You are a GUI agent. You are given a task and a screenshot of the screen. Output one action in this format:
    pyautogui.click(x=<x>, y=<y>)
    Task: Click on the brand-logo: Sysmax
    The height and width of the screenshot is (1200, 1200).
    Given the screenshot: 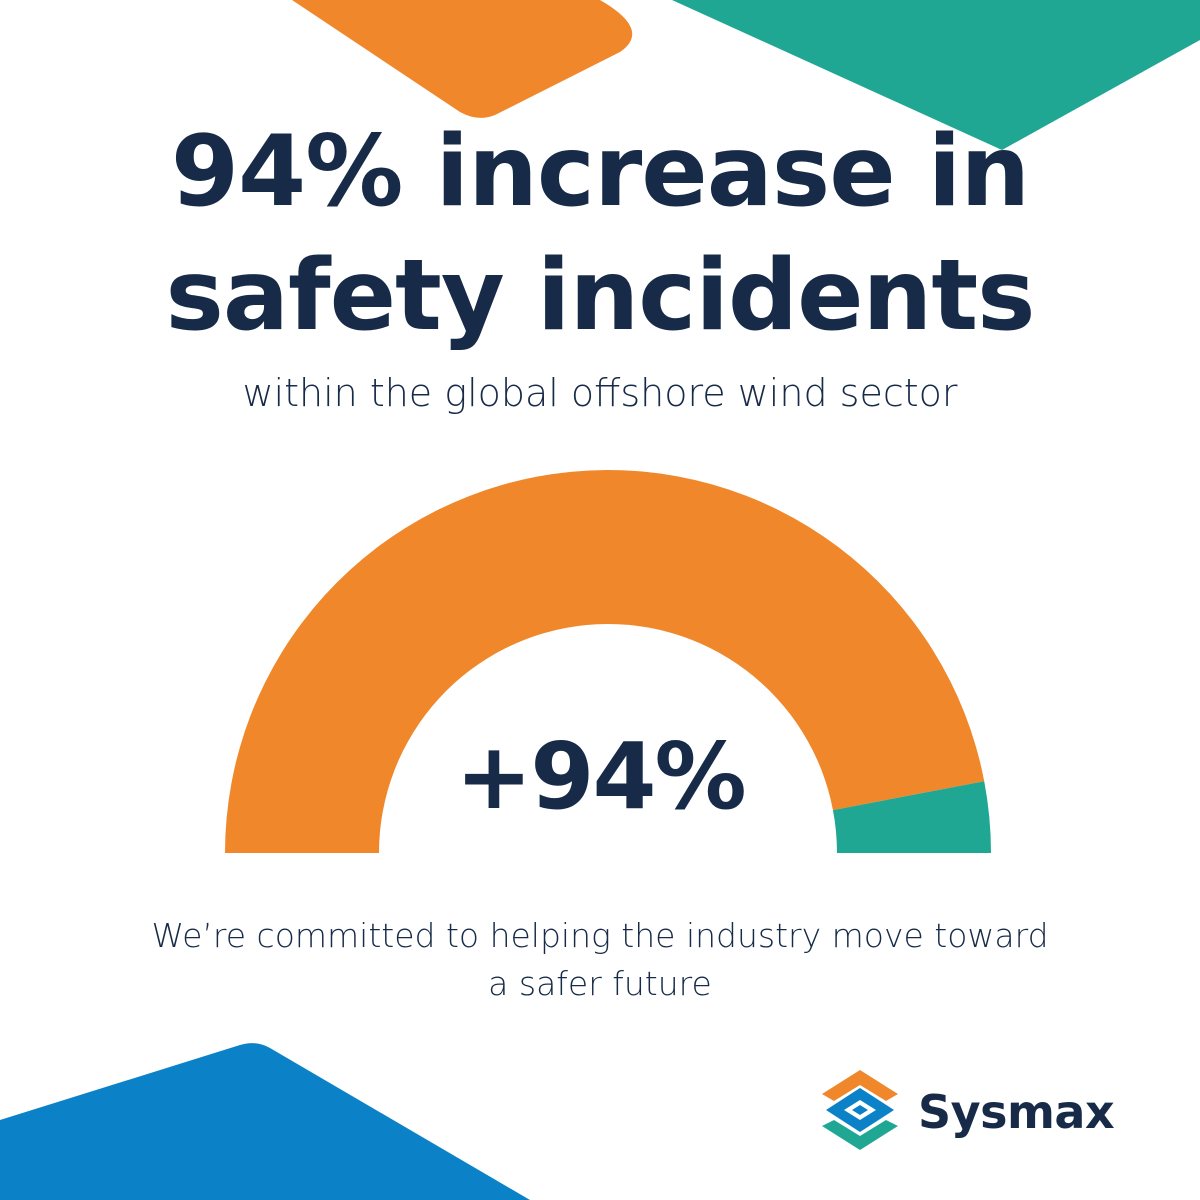 What is the action you would take?
    pyautogui.click(x=974, y=1113)
    